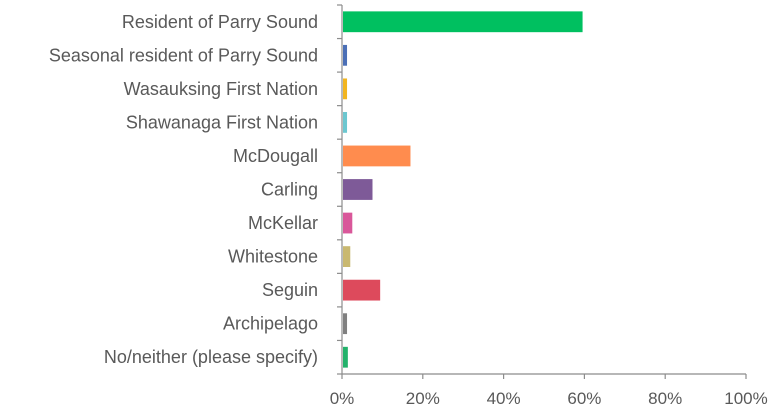 Image resolution: width=770 pixels, height=420 pixels. Describe the element at coordinates (220, 22) in the screenshot. I see `category-label: Resident of Parry Sound` at that location.